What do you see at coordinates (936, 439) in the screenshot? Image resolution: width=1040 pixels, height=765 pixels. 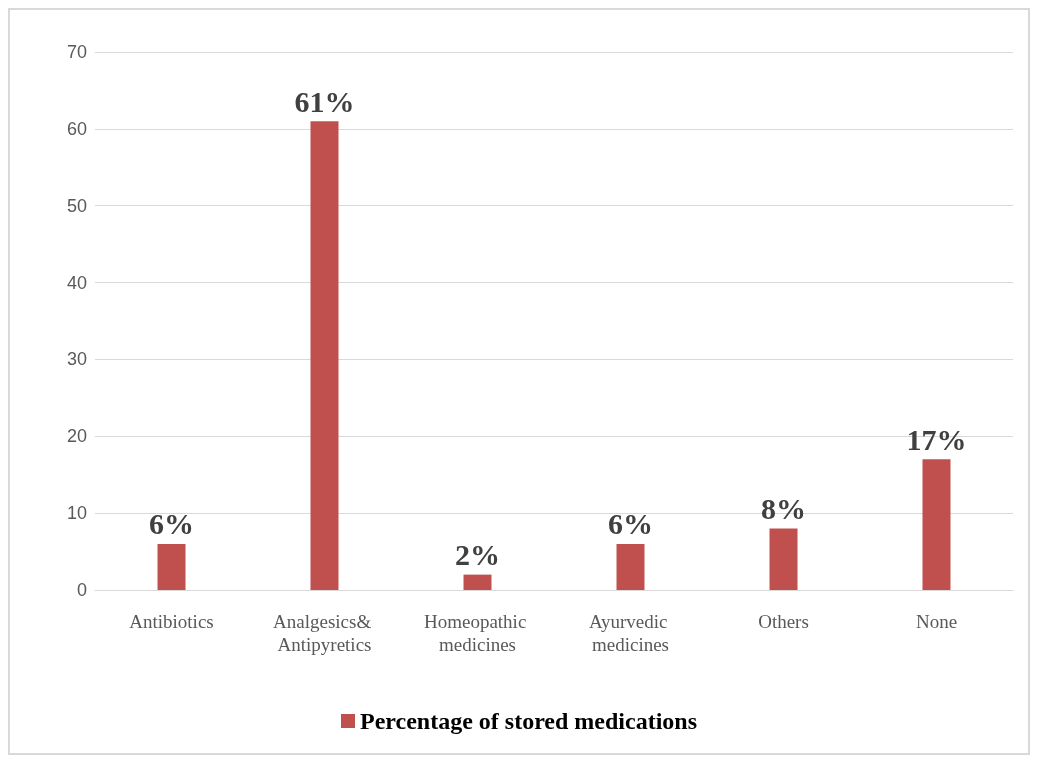 I see `data-label: 17%` at bounding box center [936, 439].